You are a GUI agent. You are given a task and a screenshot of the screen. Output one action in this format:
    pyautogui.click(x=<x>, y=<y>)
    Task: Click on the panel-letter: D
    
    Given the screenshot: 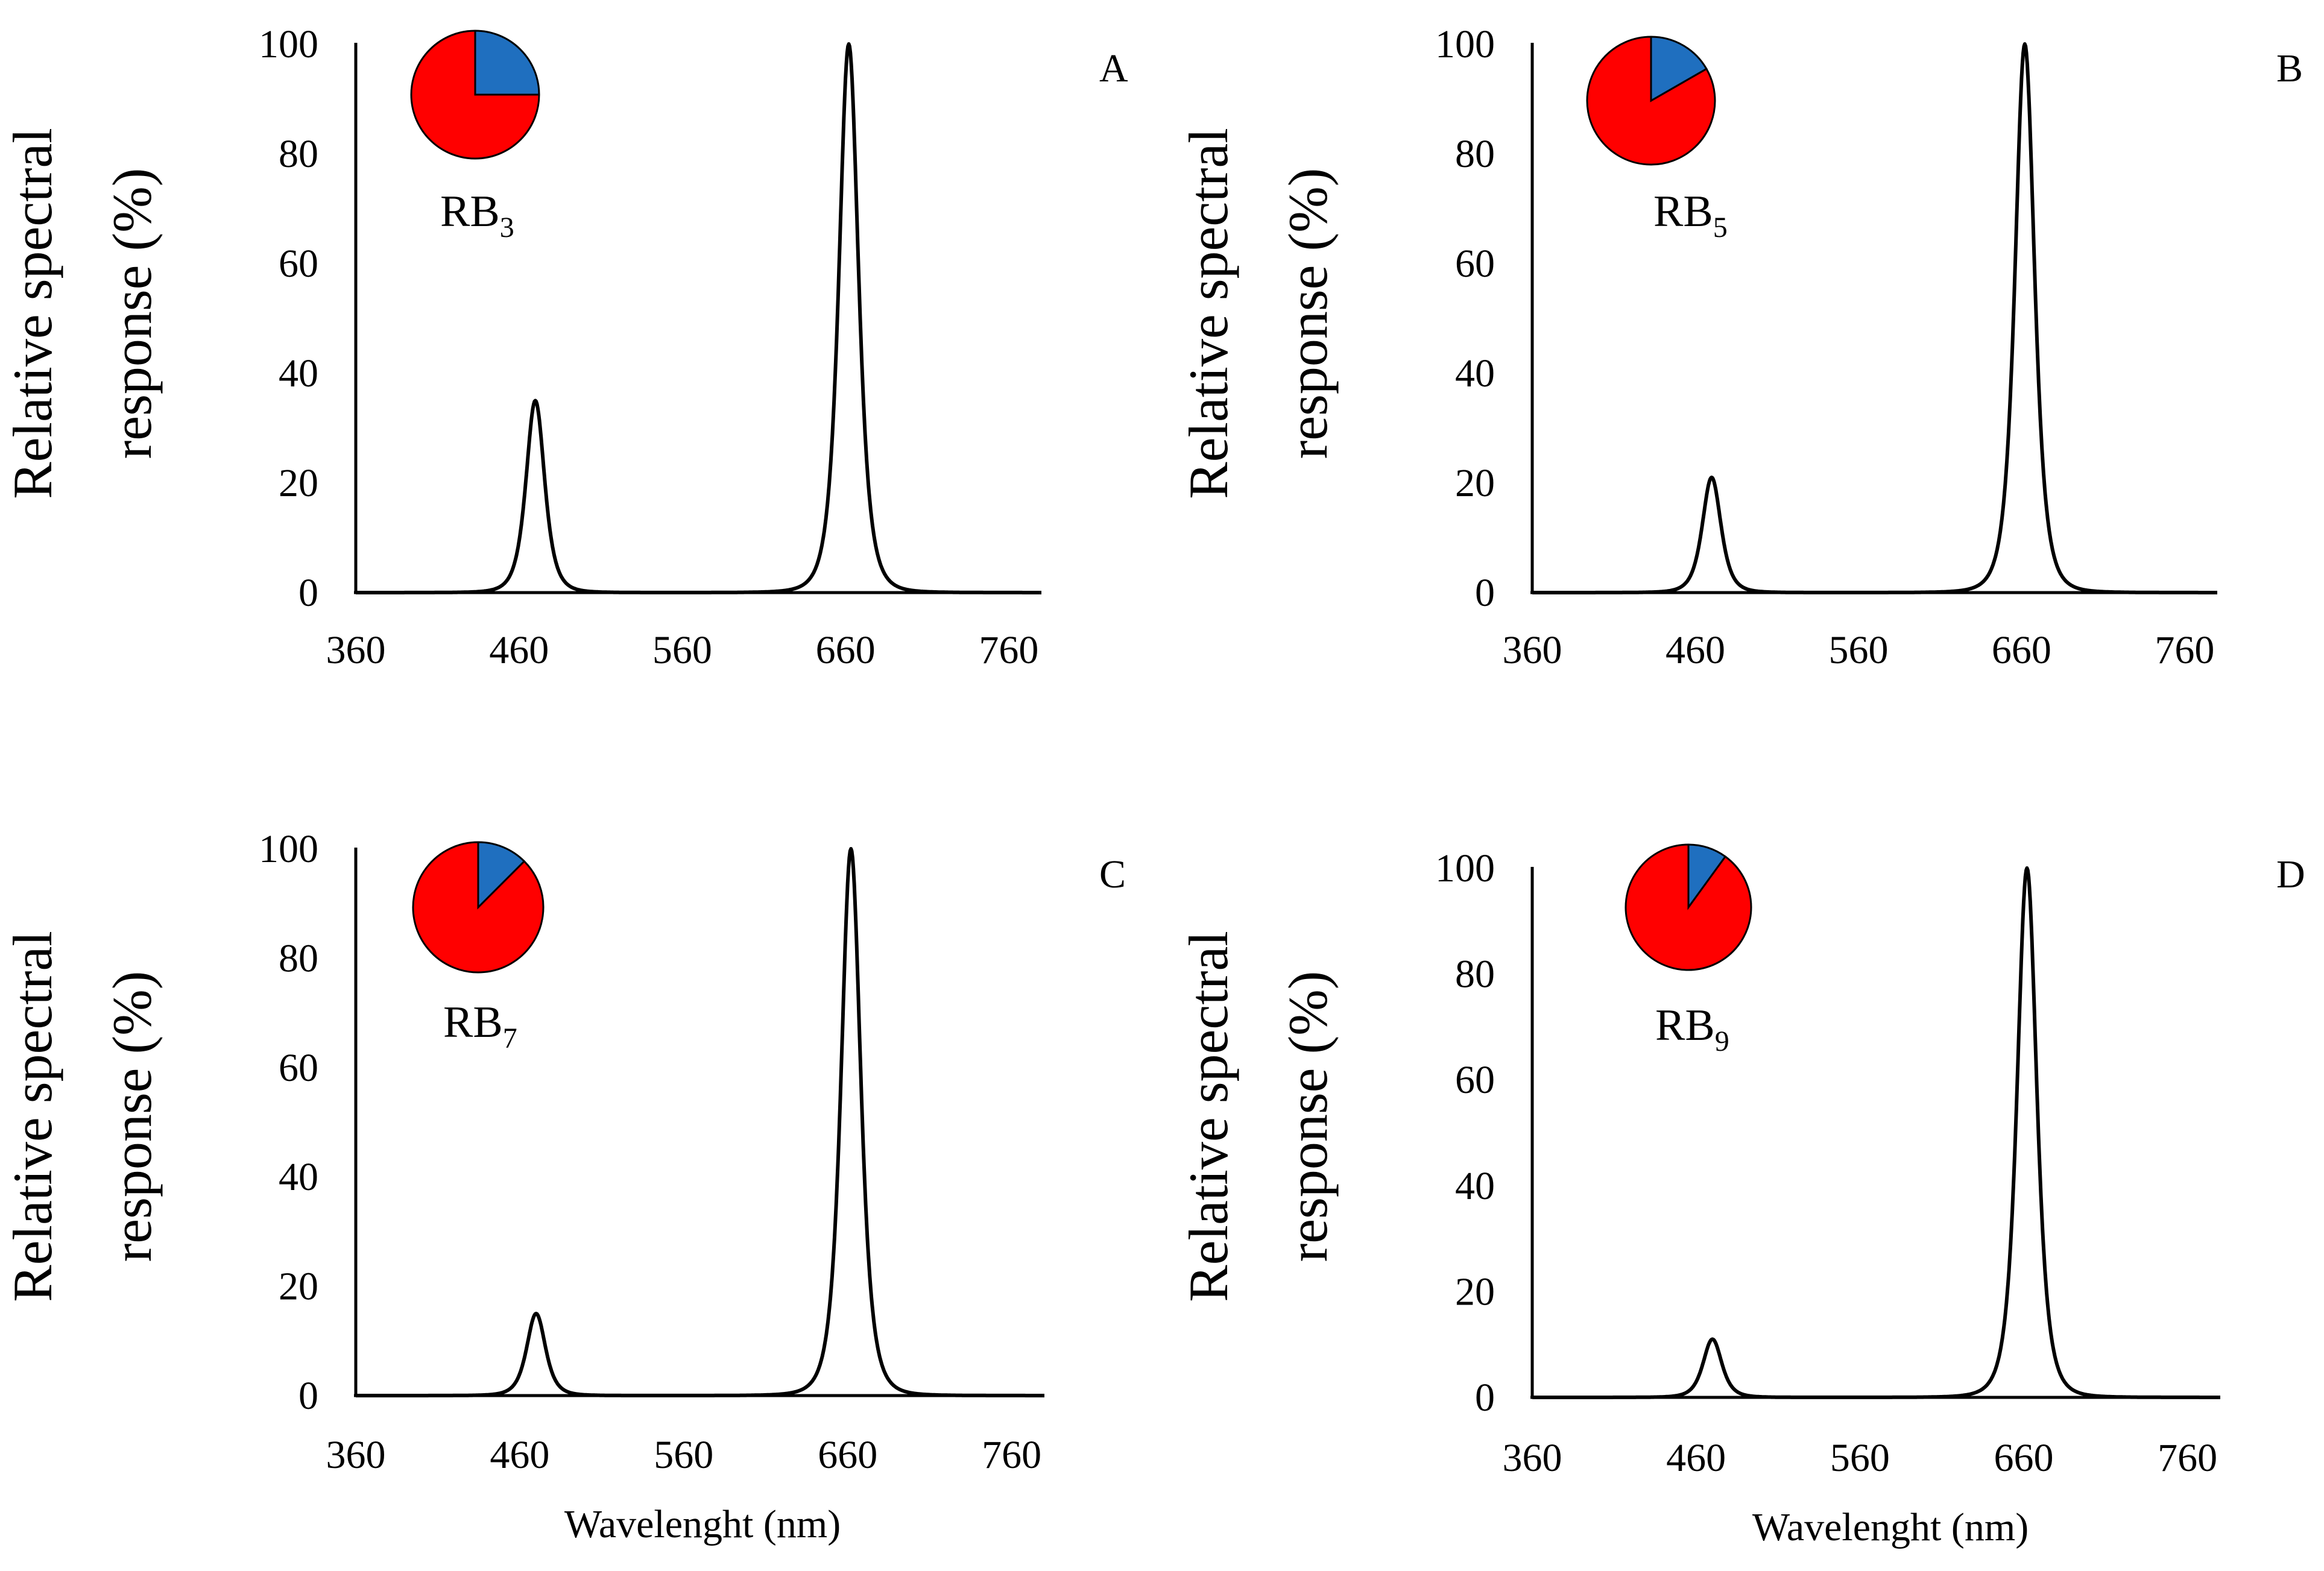 What is the action you would take?
    pyautogui.click(x=2290, y=874)
    